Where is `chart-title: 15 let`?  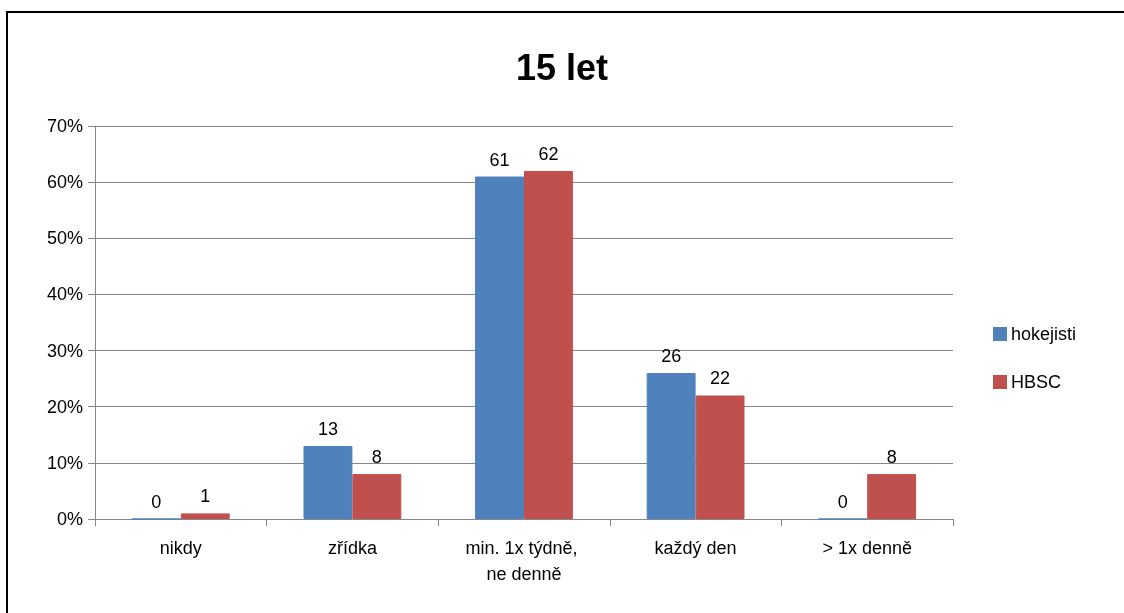
chart-title: 15 let is located at coordinates (562, 67).